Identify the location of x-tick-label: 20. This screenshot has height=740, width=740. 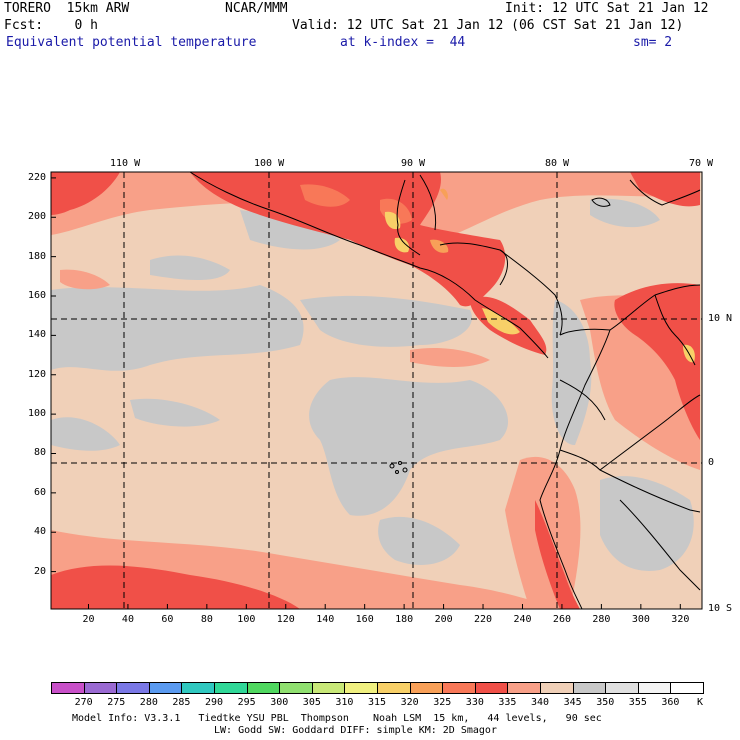
(88, 619).